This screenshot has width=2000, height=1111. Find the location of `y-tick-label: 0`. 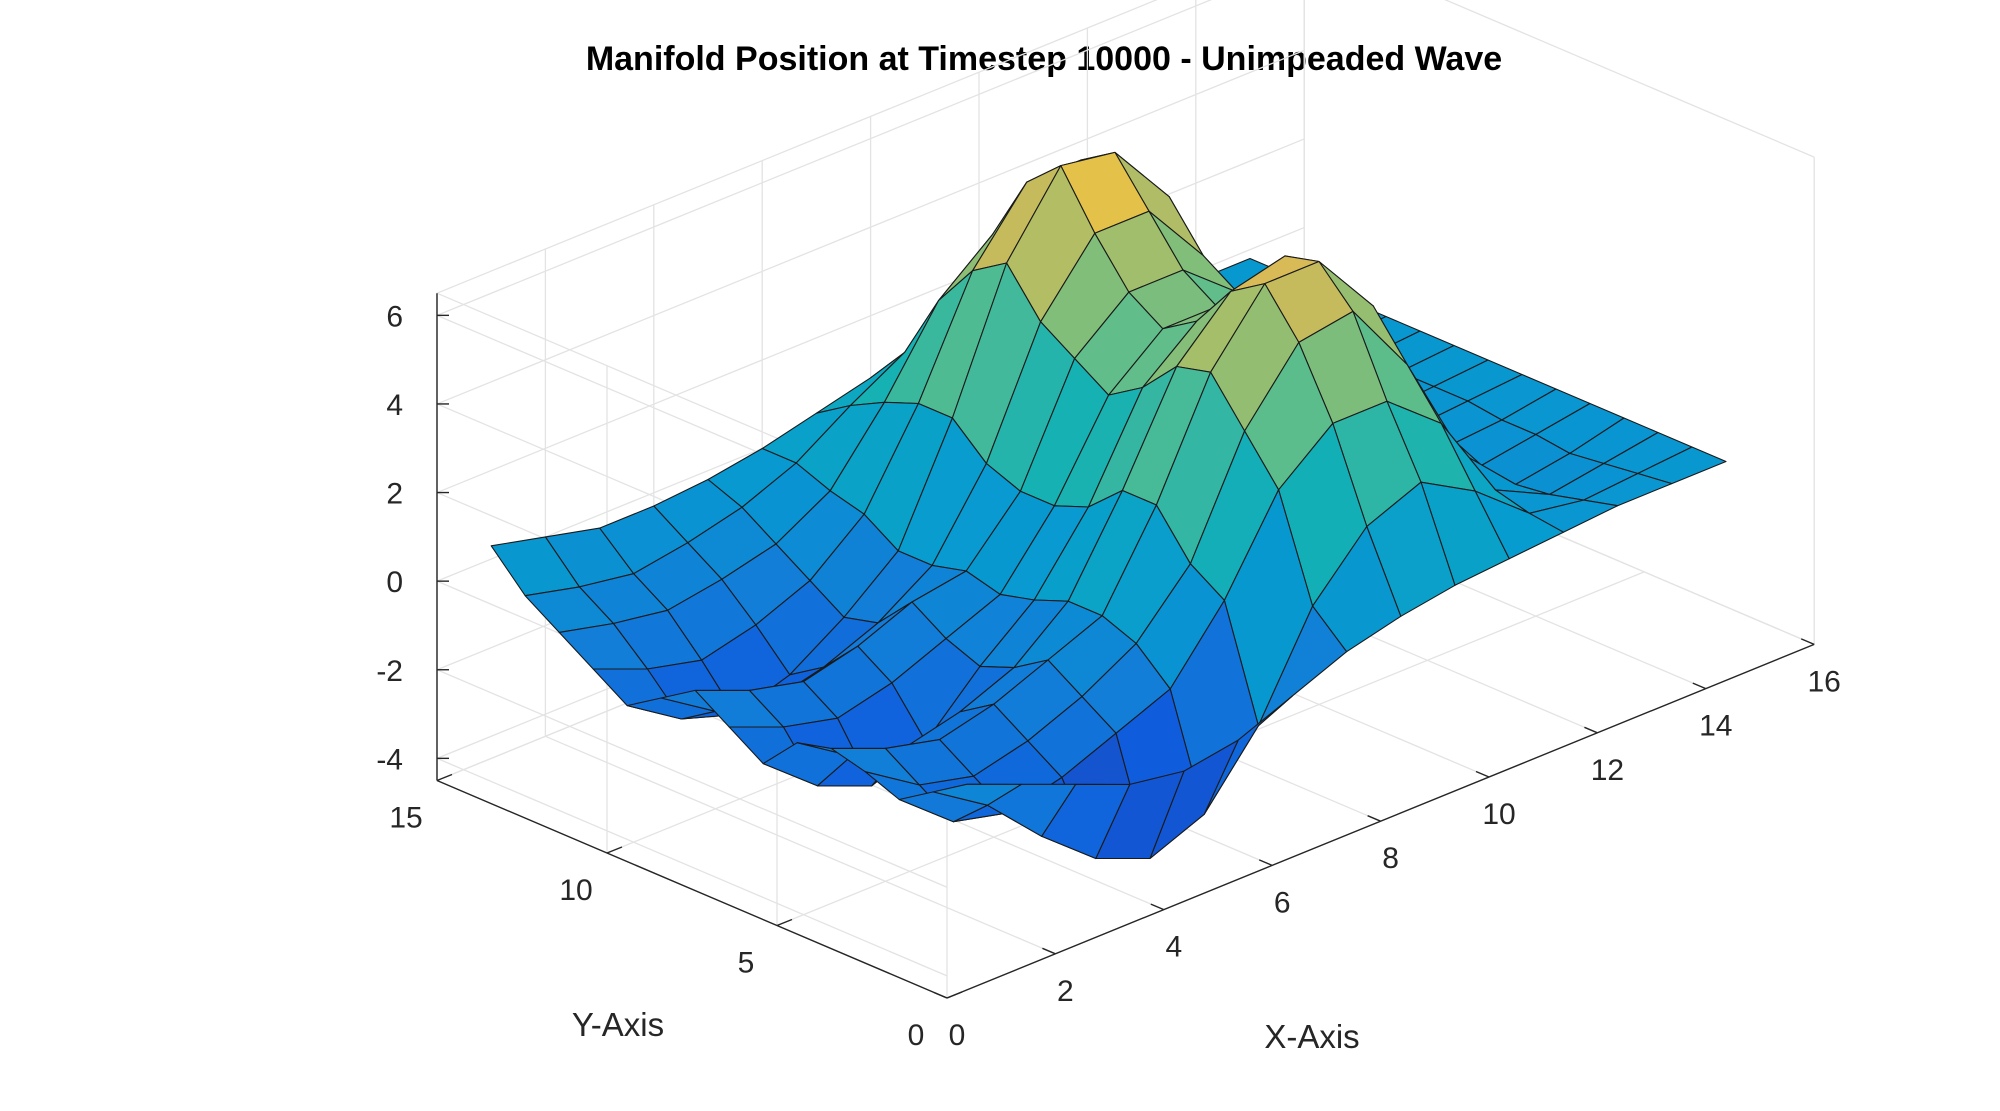

y-tick-label: 0 is located at coordinates (916, 1035).